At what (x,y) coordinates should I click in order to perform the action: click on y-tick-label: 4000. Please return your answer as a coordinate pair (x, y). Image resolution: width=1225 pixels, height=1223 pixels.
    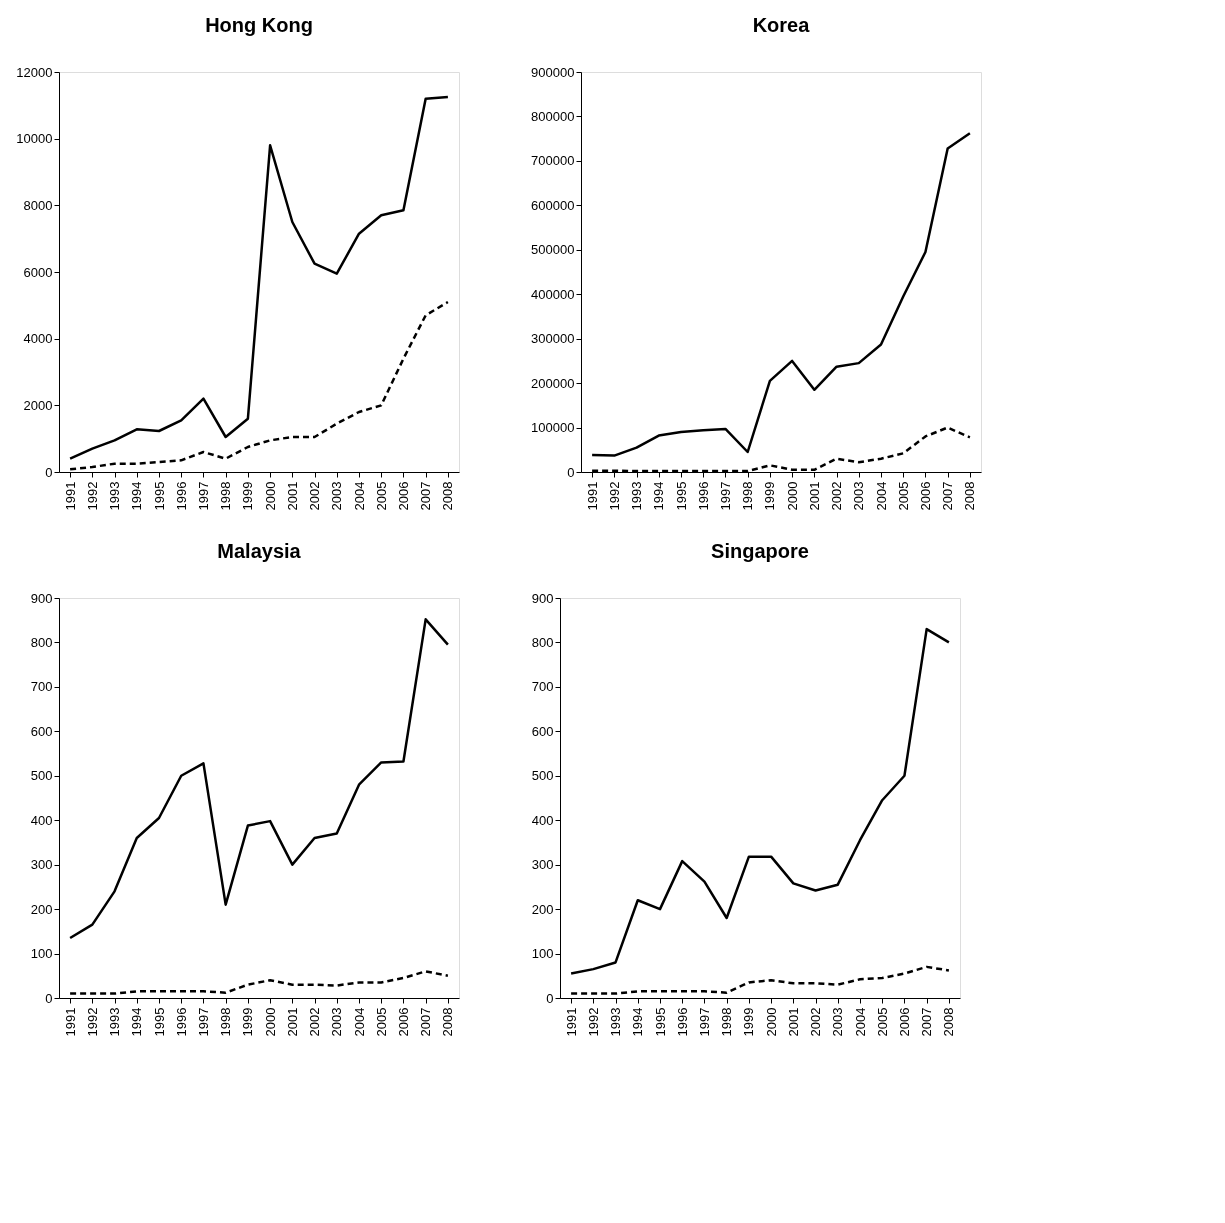
    Looking at the image, I should click on (38, 339).